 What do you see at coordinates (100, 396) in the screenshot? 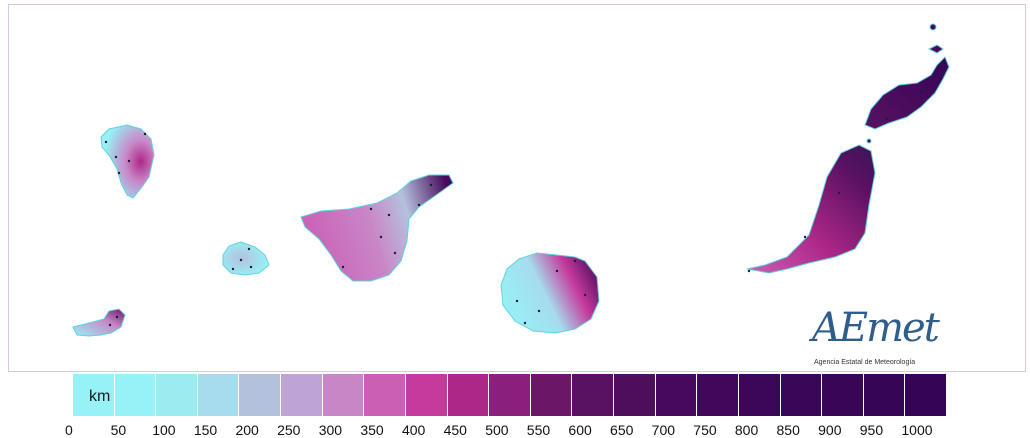
I see `legend-unit-label: km` at bounding box center [100, 396].